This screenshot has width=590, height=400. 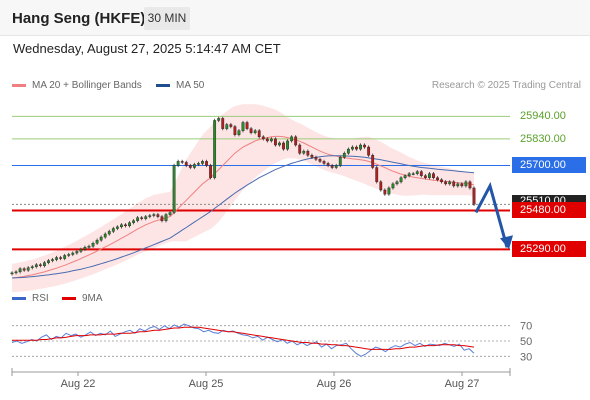 I want to click on x-tick-label: Aug 26, so click(x=334, y=384).